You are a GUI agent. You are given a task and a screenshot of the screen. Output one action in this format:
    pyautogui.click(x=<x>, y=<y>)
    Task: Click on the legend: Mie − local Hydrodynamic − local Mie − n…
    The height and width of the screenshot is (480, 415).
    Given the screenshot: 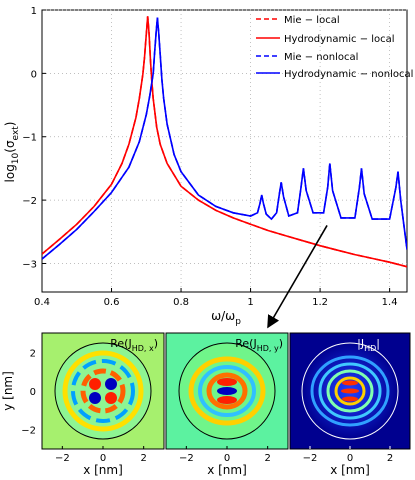 What is the action you would take?
    pyautogui.click(x=334, y=47)
    